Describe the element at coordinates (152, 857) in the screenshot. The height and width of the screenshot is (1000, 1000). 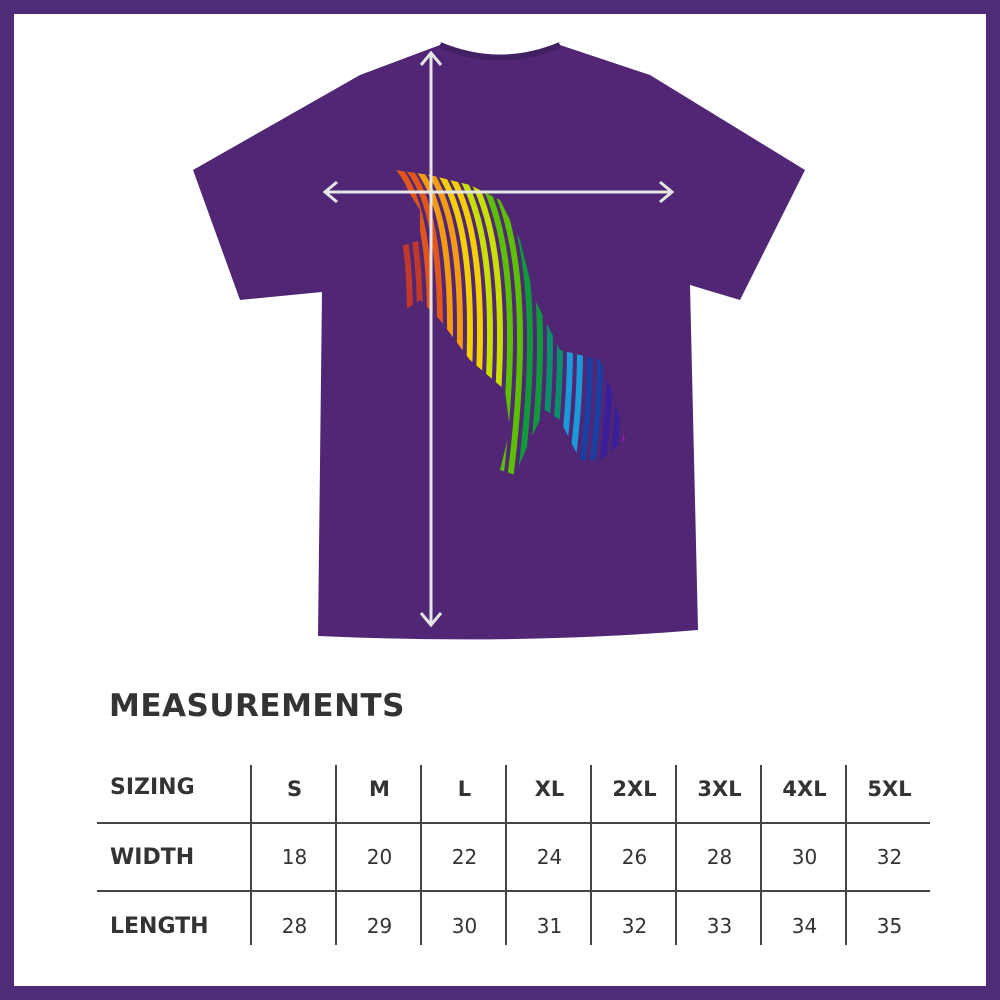
I see `width-label: WIDTH` at that location.